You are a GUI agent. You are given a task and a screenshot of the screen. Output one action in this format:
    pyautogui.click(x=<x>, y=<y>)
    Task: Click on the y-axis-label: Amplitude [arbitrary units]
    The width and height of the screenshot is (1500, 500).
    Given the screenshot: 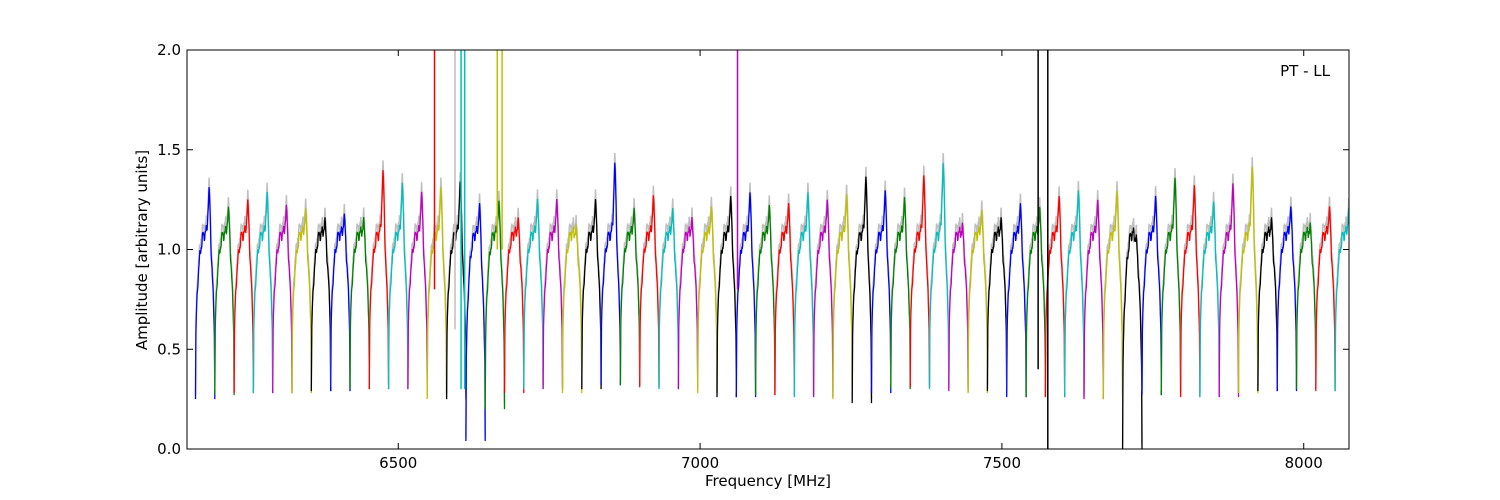 What is the action you would take?
    pyautogui.click(x=142, y=250)
    